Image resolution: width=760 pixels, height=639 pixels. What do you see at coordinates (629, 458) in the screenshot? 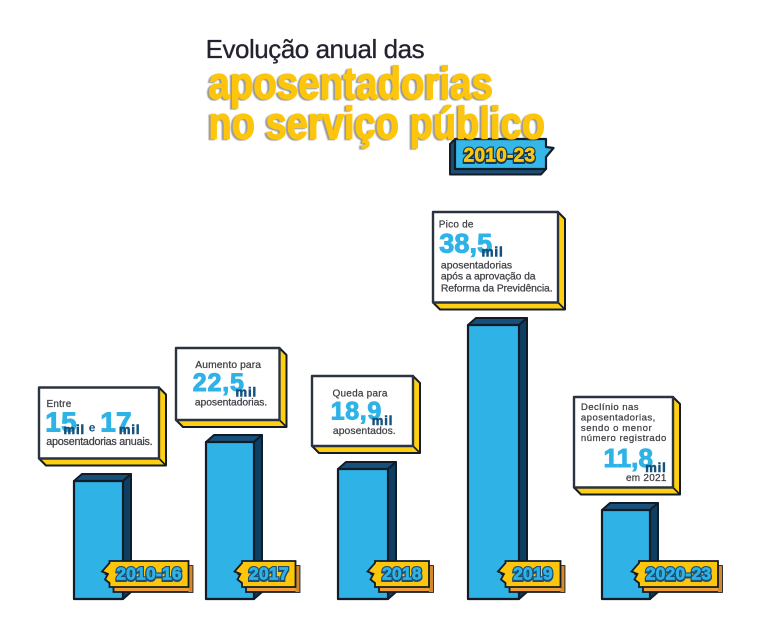
I see `svg-text: 11,8` at bounding box center [629, 458].